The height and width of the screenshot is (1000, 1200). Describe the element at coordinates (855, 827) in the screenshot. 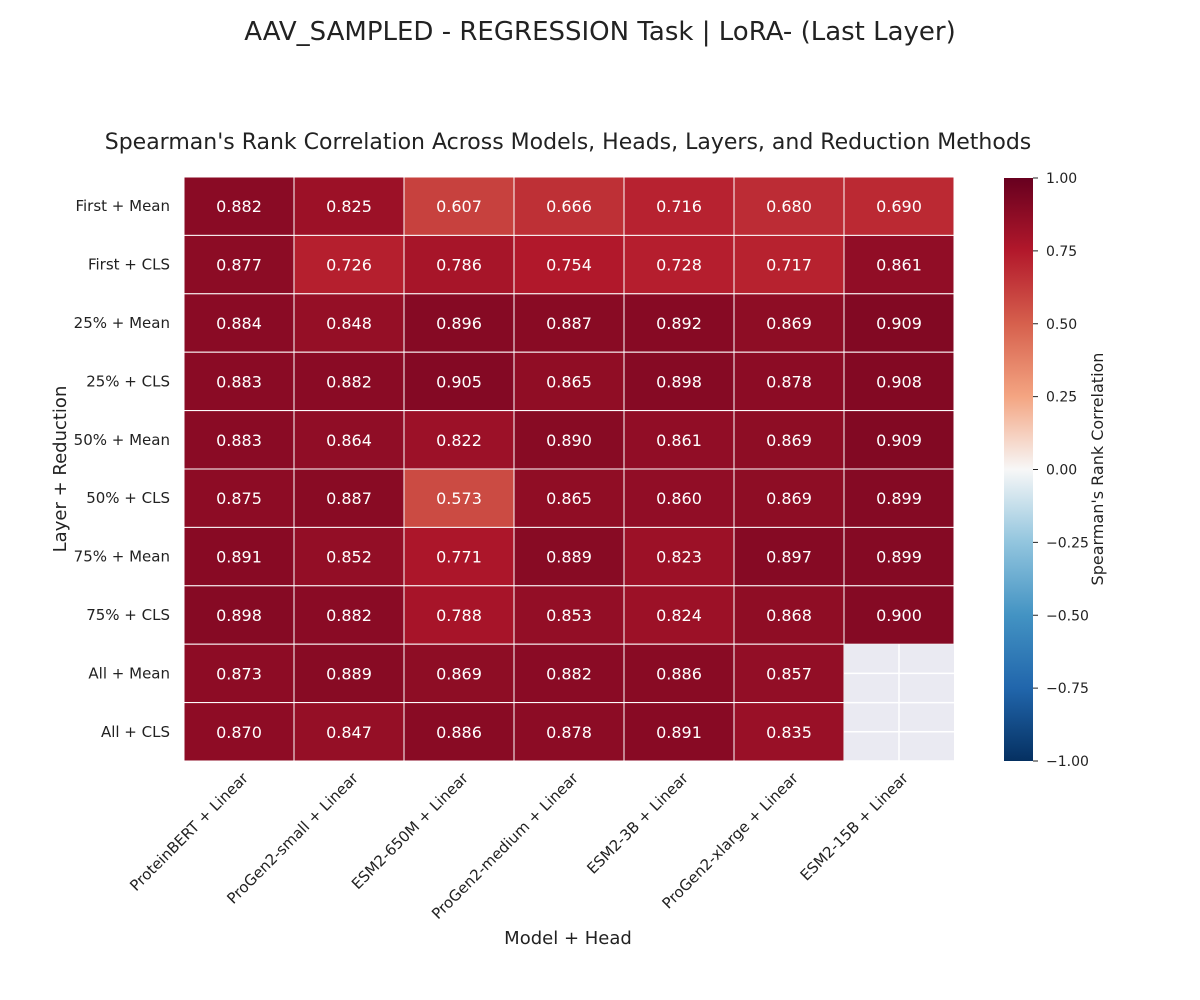

I see `column-tick-label: ESM2-15B + Linear` at that location.